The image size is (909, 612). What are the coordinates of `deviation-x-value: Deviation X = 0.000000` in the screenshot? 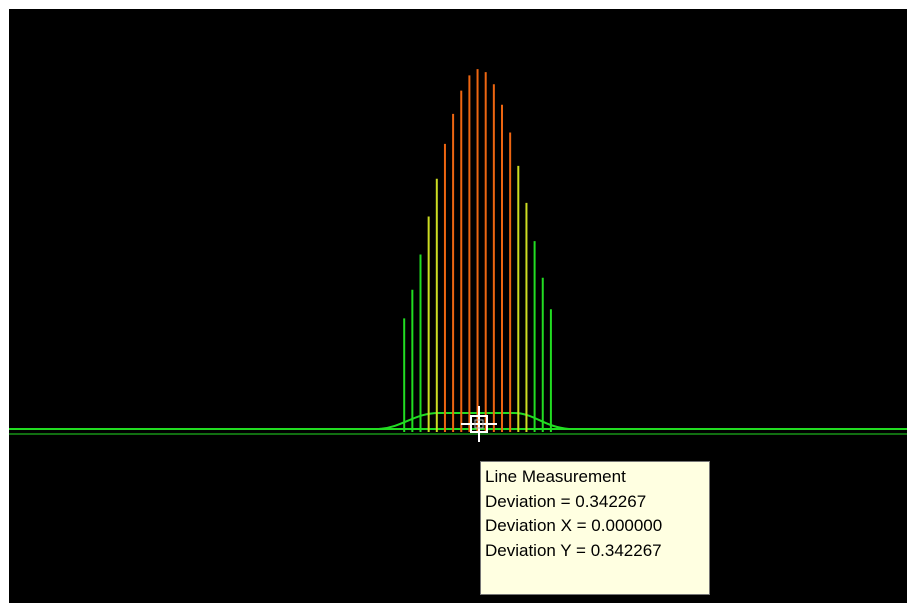 It's located at (574, 525).